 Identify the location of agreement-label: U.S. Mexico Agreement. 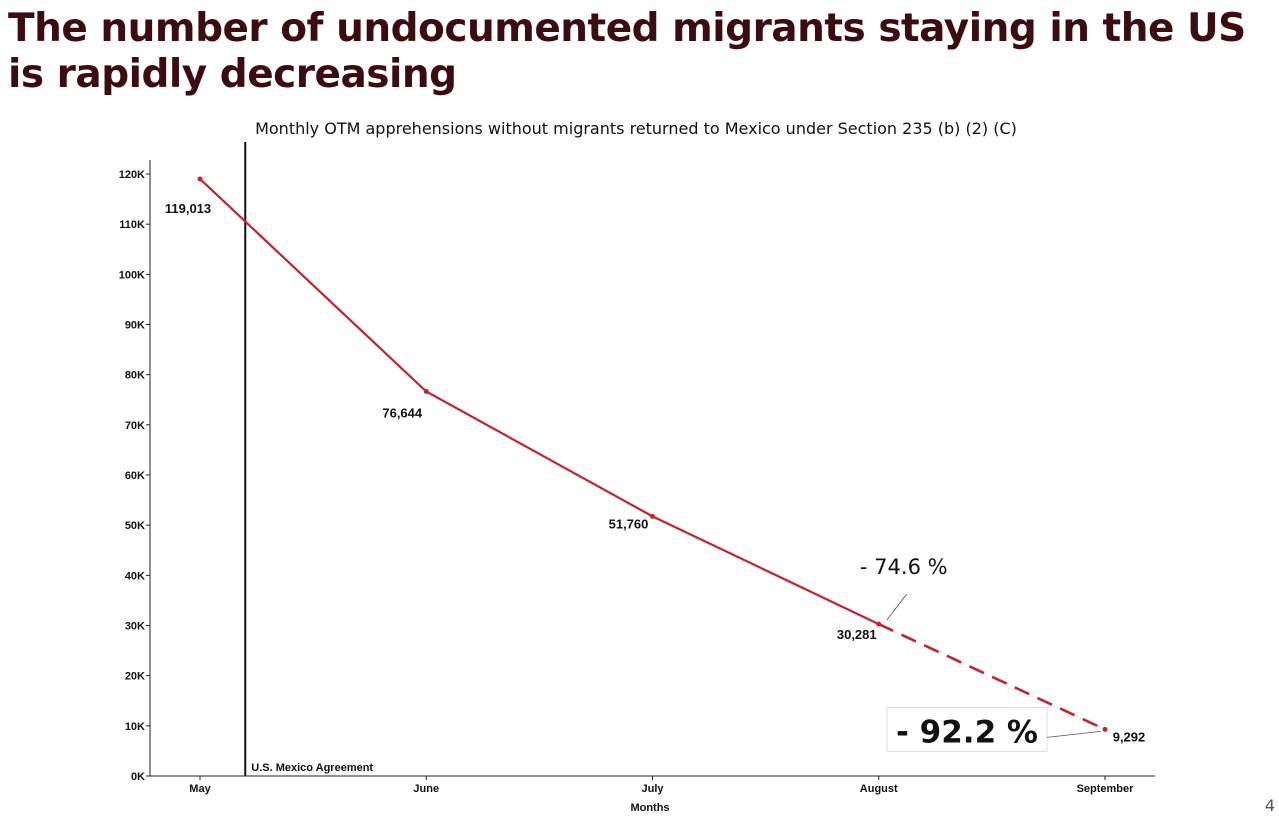
(312, 768).